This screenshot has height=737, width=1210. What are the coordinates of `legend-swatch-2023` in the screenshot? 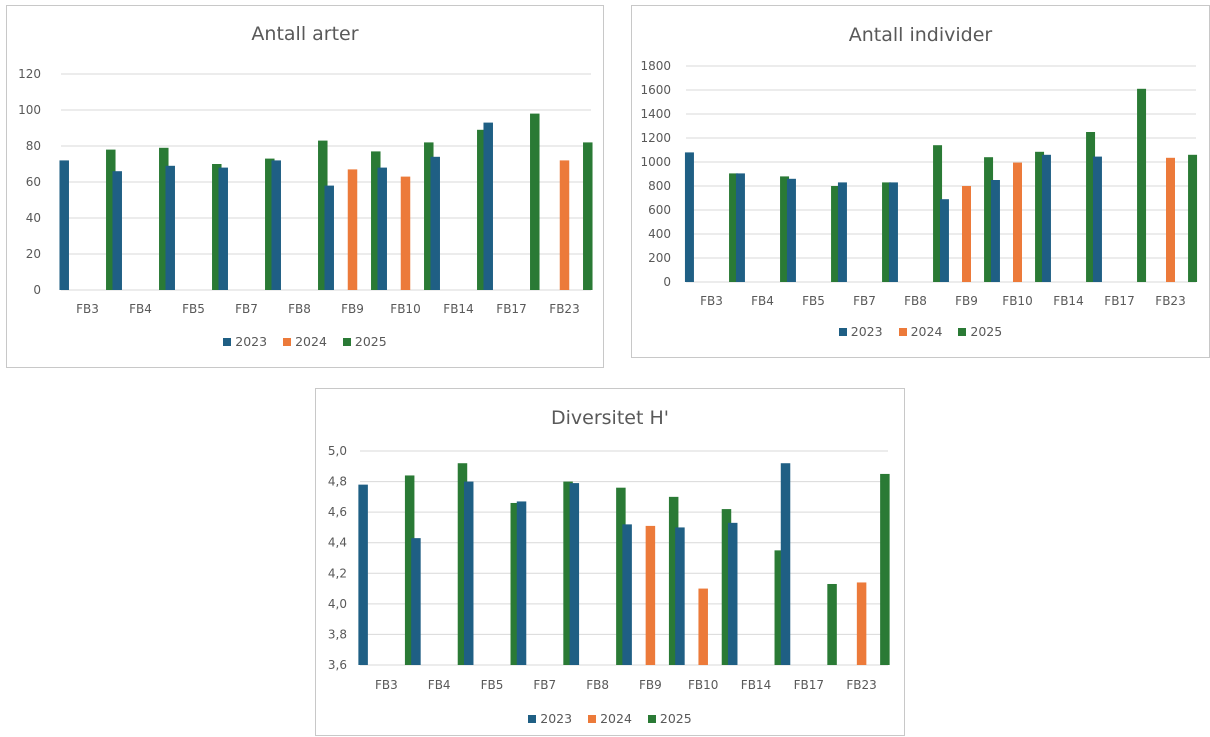 It's located at (842, 331).